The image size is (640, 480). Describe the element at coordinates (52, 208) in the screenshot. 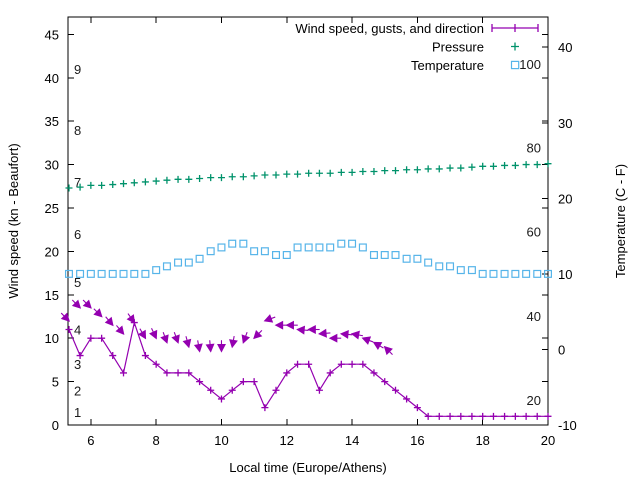

I see `y-tick-label: 25` at that location.